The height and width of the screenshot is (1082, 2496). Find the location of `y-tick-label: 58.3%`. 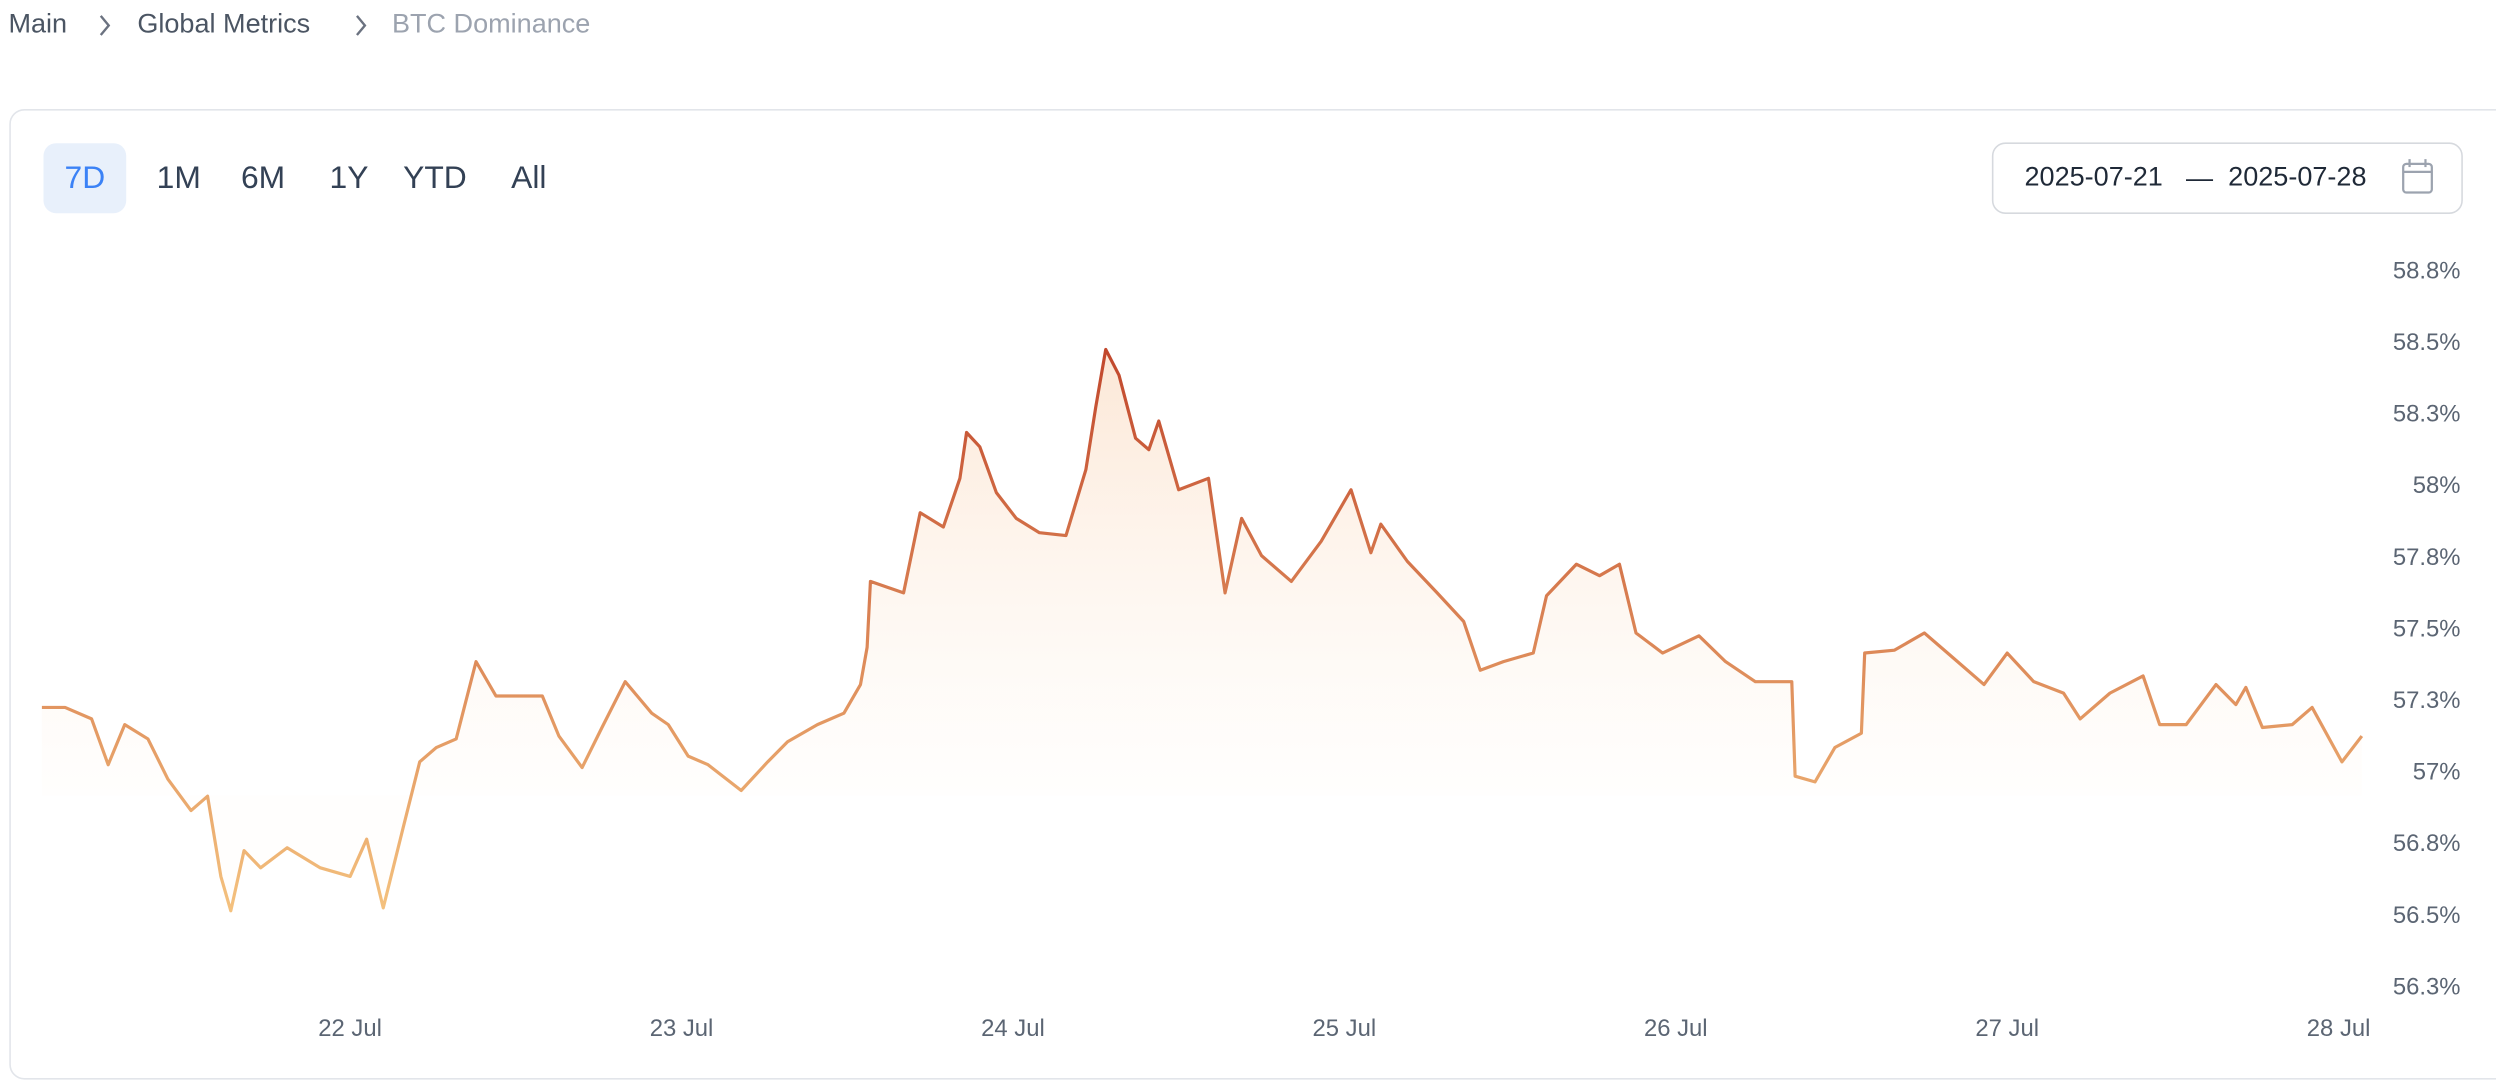

y-tick-label: 58.3% is located at coordinates (2427, 414).